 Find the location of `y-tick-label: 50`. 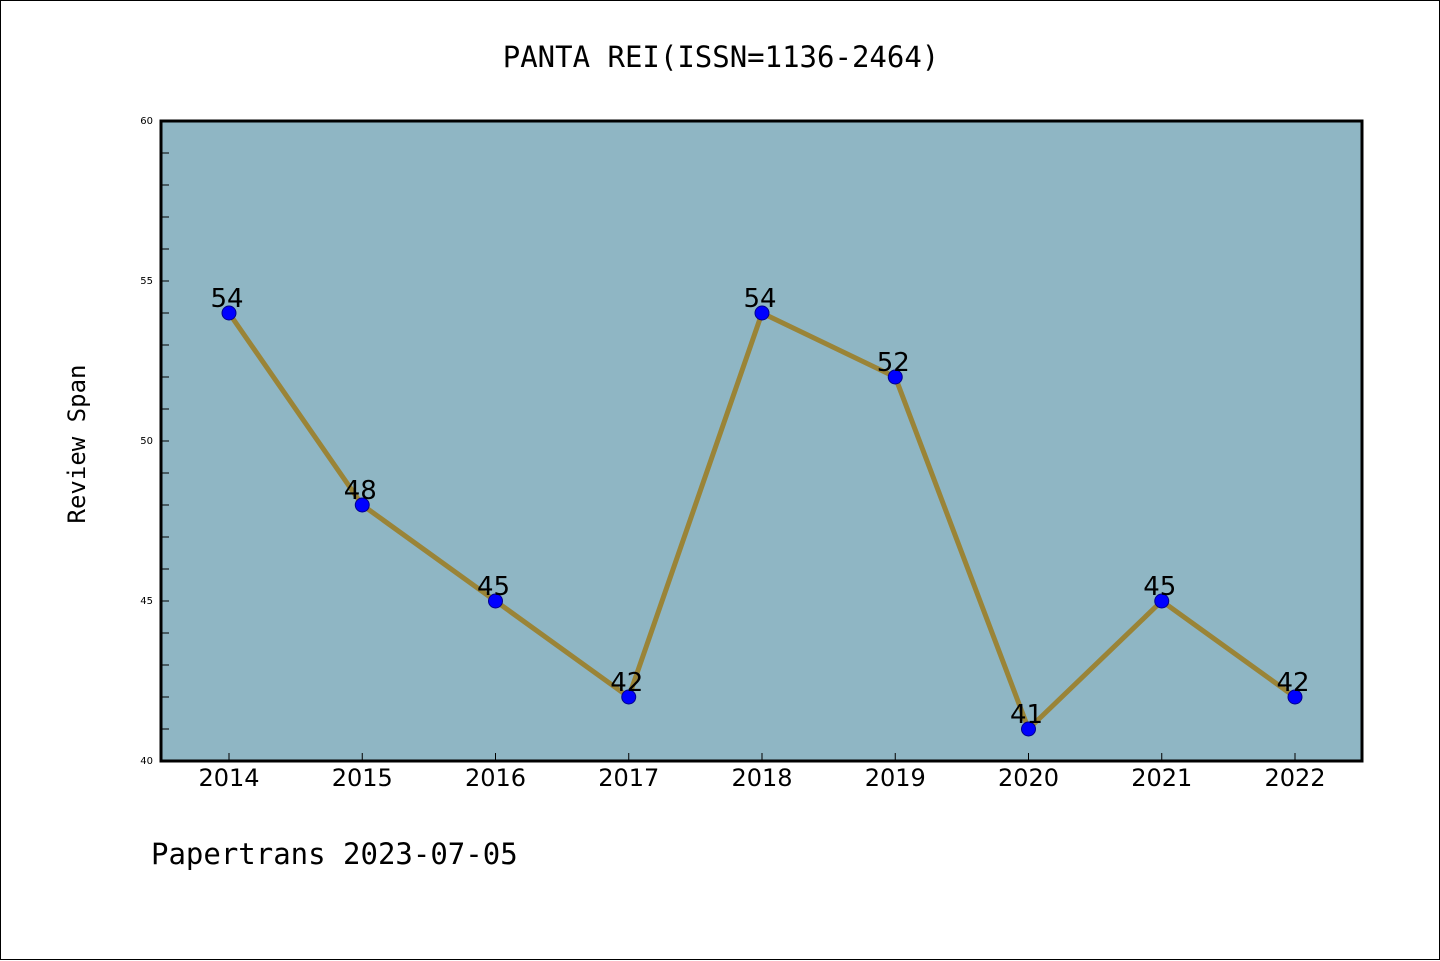

y-tick-label: 50 is located at coordinates (146, 441).